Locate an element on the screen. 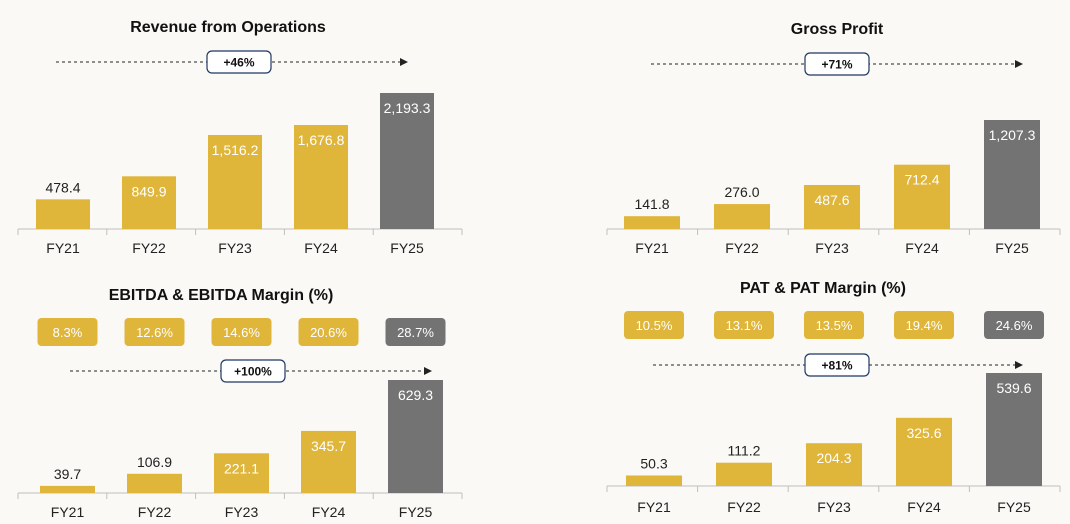  growth-label: +81% is located at coordinates (836, 366).